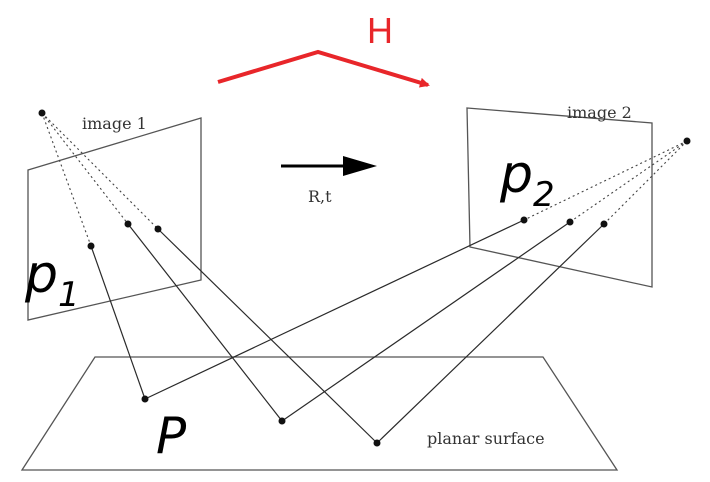  What do you see at coordinates (145, 399) in the screenshot?
I see `surface-point-P` at bounding box center [145, 399].